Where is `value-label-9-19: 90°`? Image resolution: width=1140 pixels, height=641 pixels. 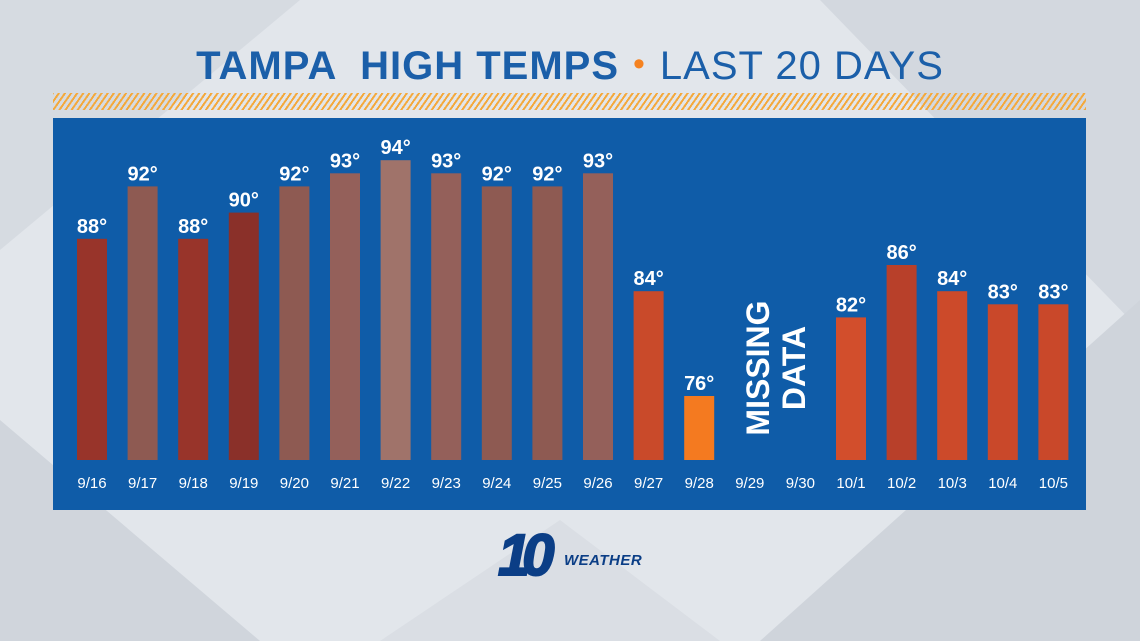 value-label-9-19: 90° is located at coordinates (244, 201).